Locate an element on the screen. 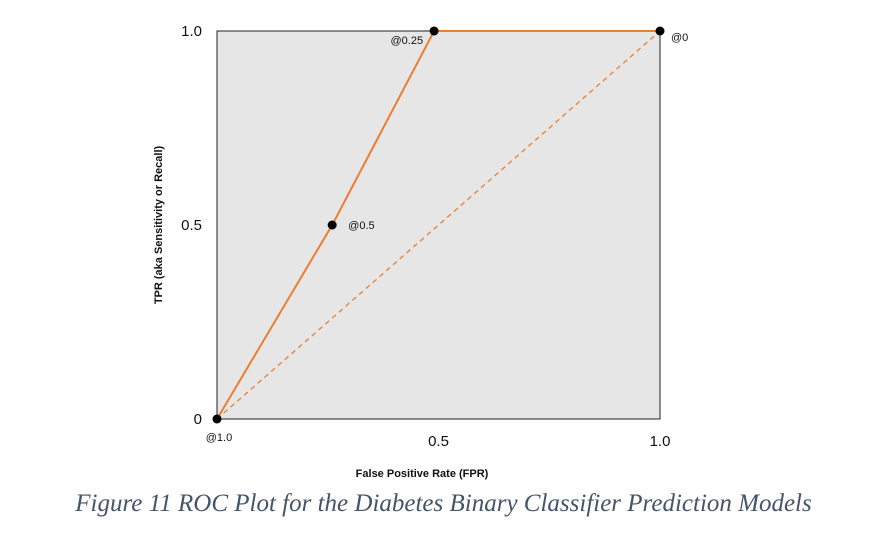  y-tick-labels: 0 0.5 1.0 is located at coordinates (191, 225).